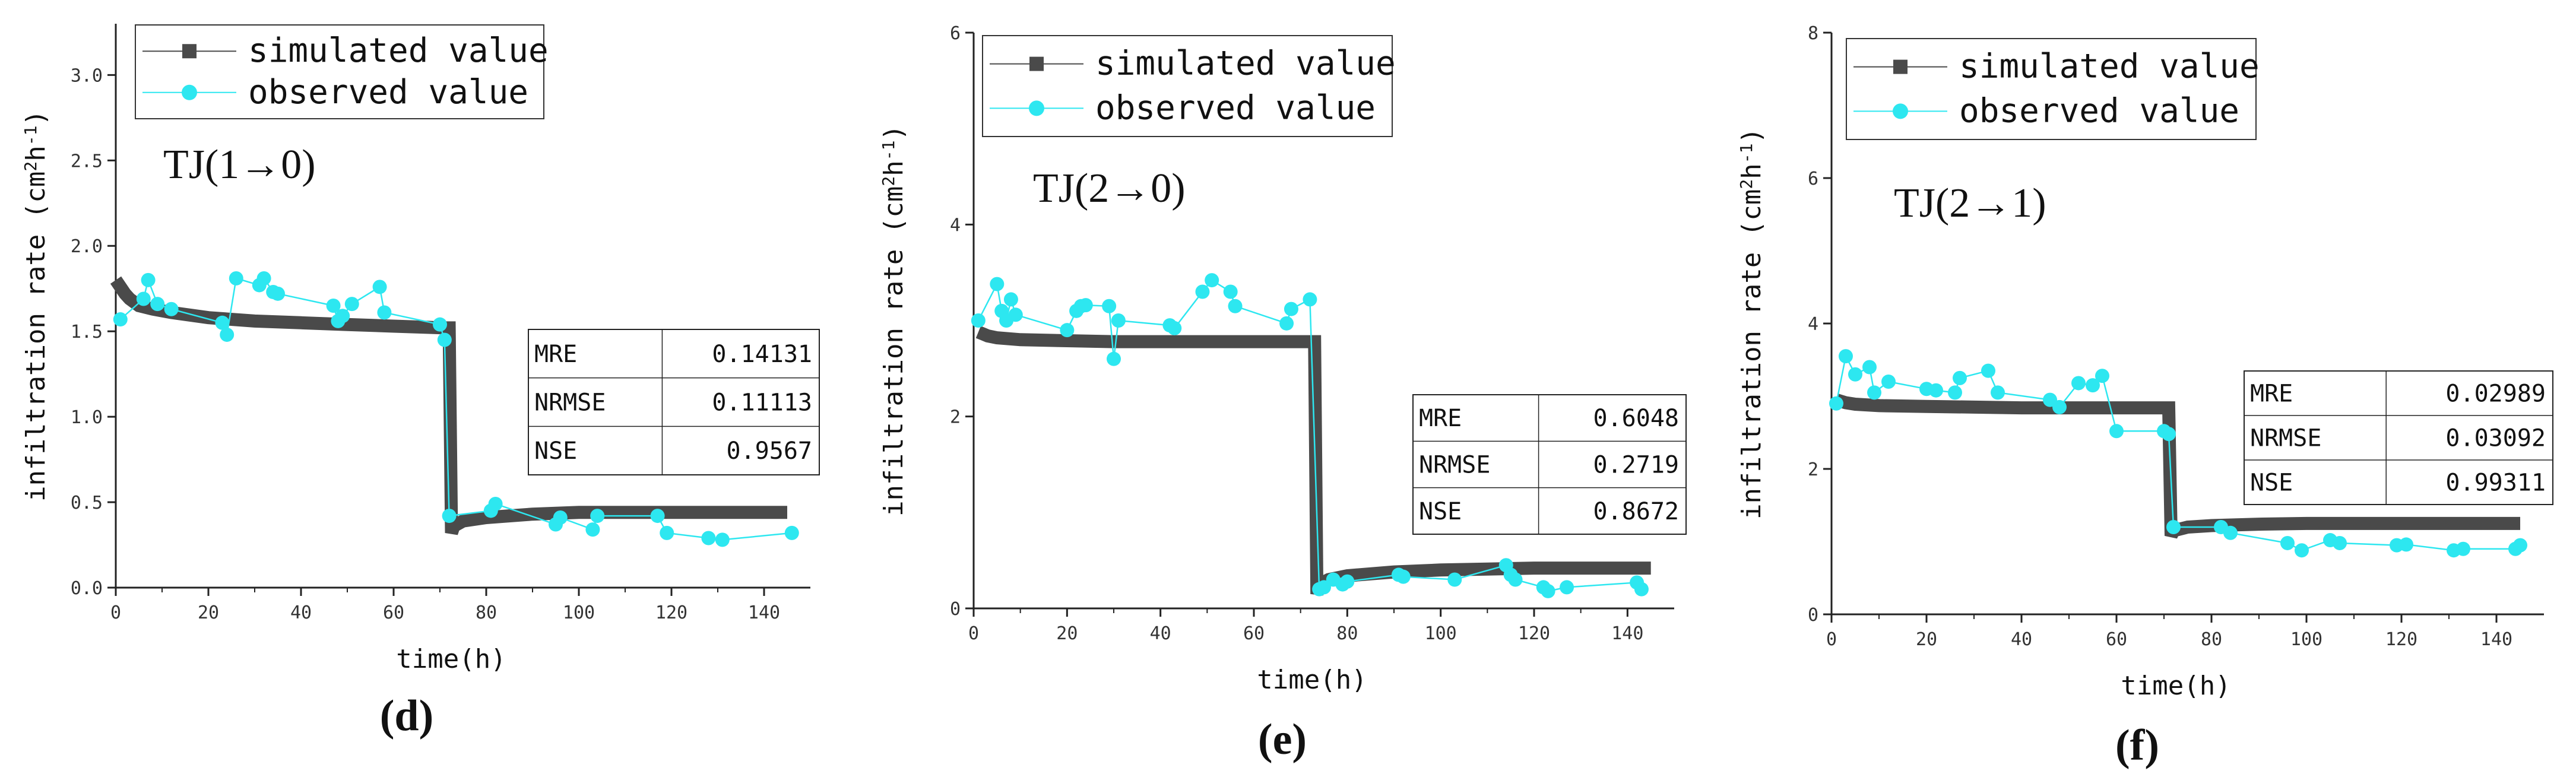 Image resolution: width=2576 pixels, height=774 pixels. I want to click on stats-value: 0.11113, so click(762, 403).